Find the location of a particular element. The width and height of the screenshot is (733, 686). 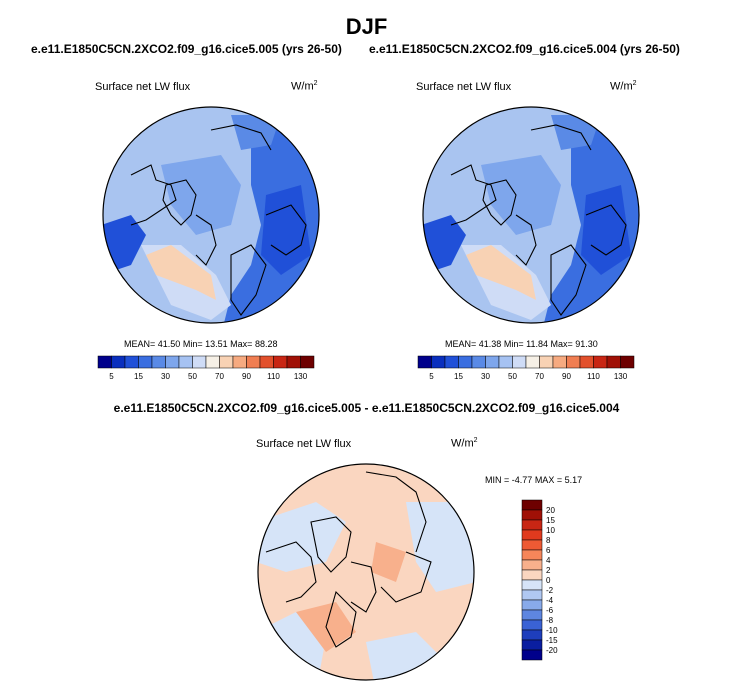

panel2-min-value: 11.84 is located at coordinates (537, 344).